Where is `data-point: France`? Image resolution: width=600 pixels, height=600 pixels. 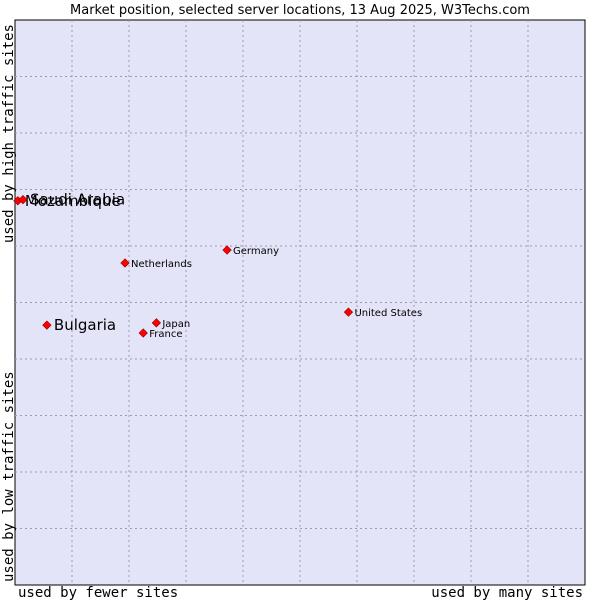
data-point: France is located at coordinates (160, 334).